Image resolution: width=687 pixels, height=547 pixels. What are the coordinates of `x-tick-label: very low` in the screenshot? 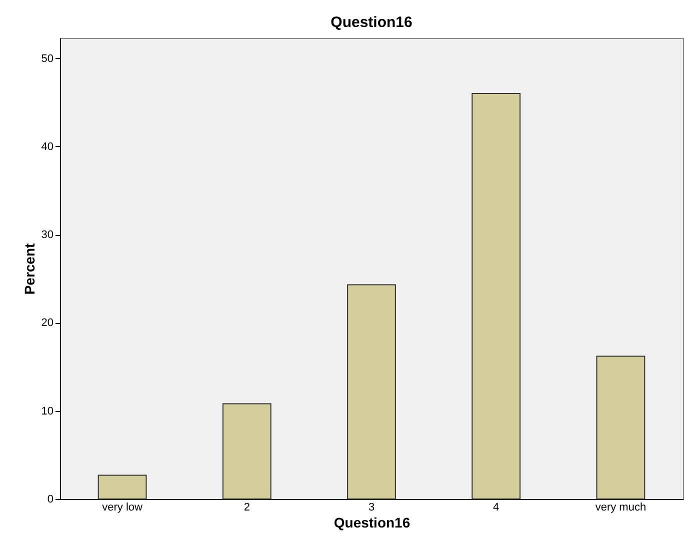 It's located at (122, 508).